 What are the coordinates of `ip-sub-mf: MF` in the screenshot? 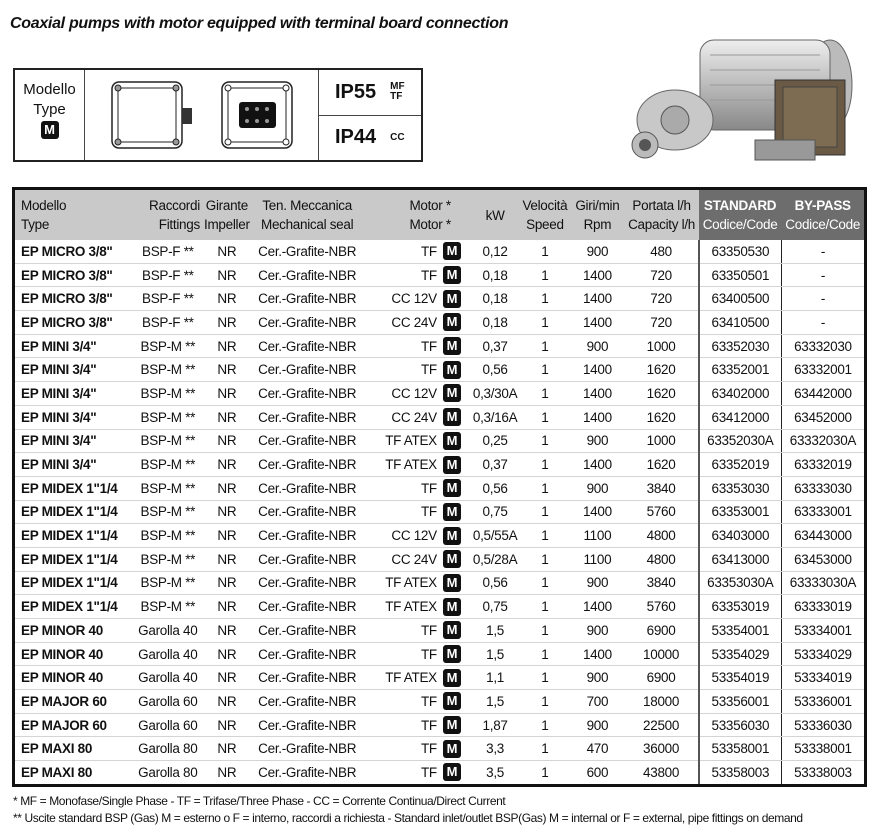 It's located at (397, 87).